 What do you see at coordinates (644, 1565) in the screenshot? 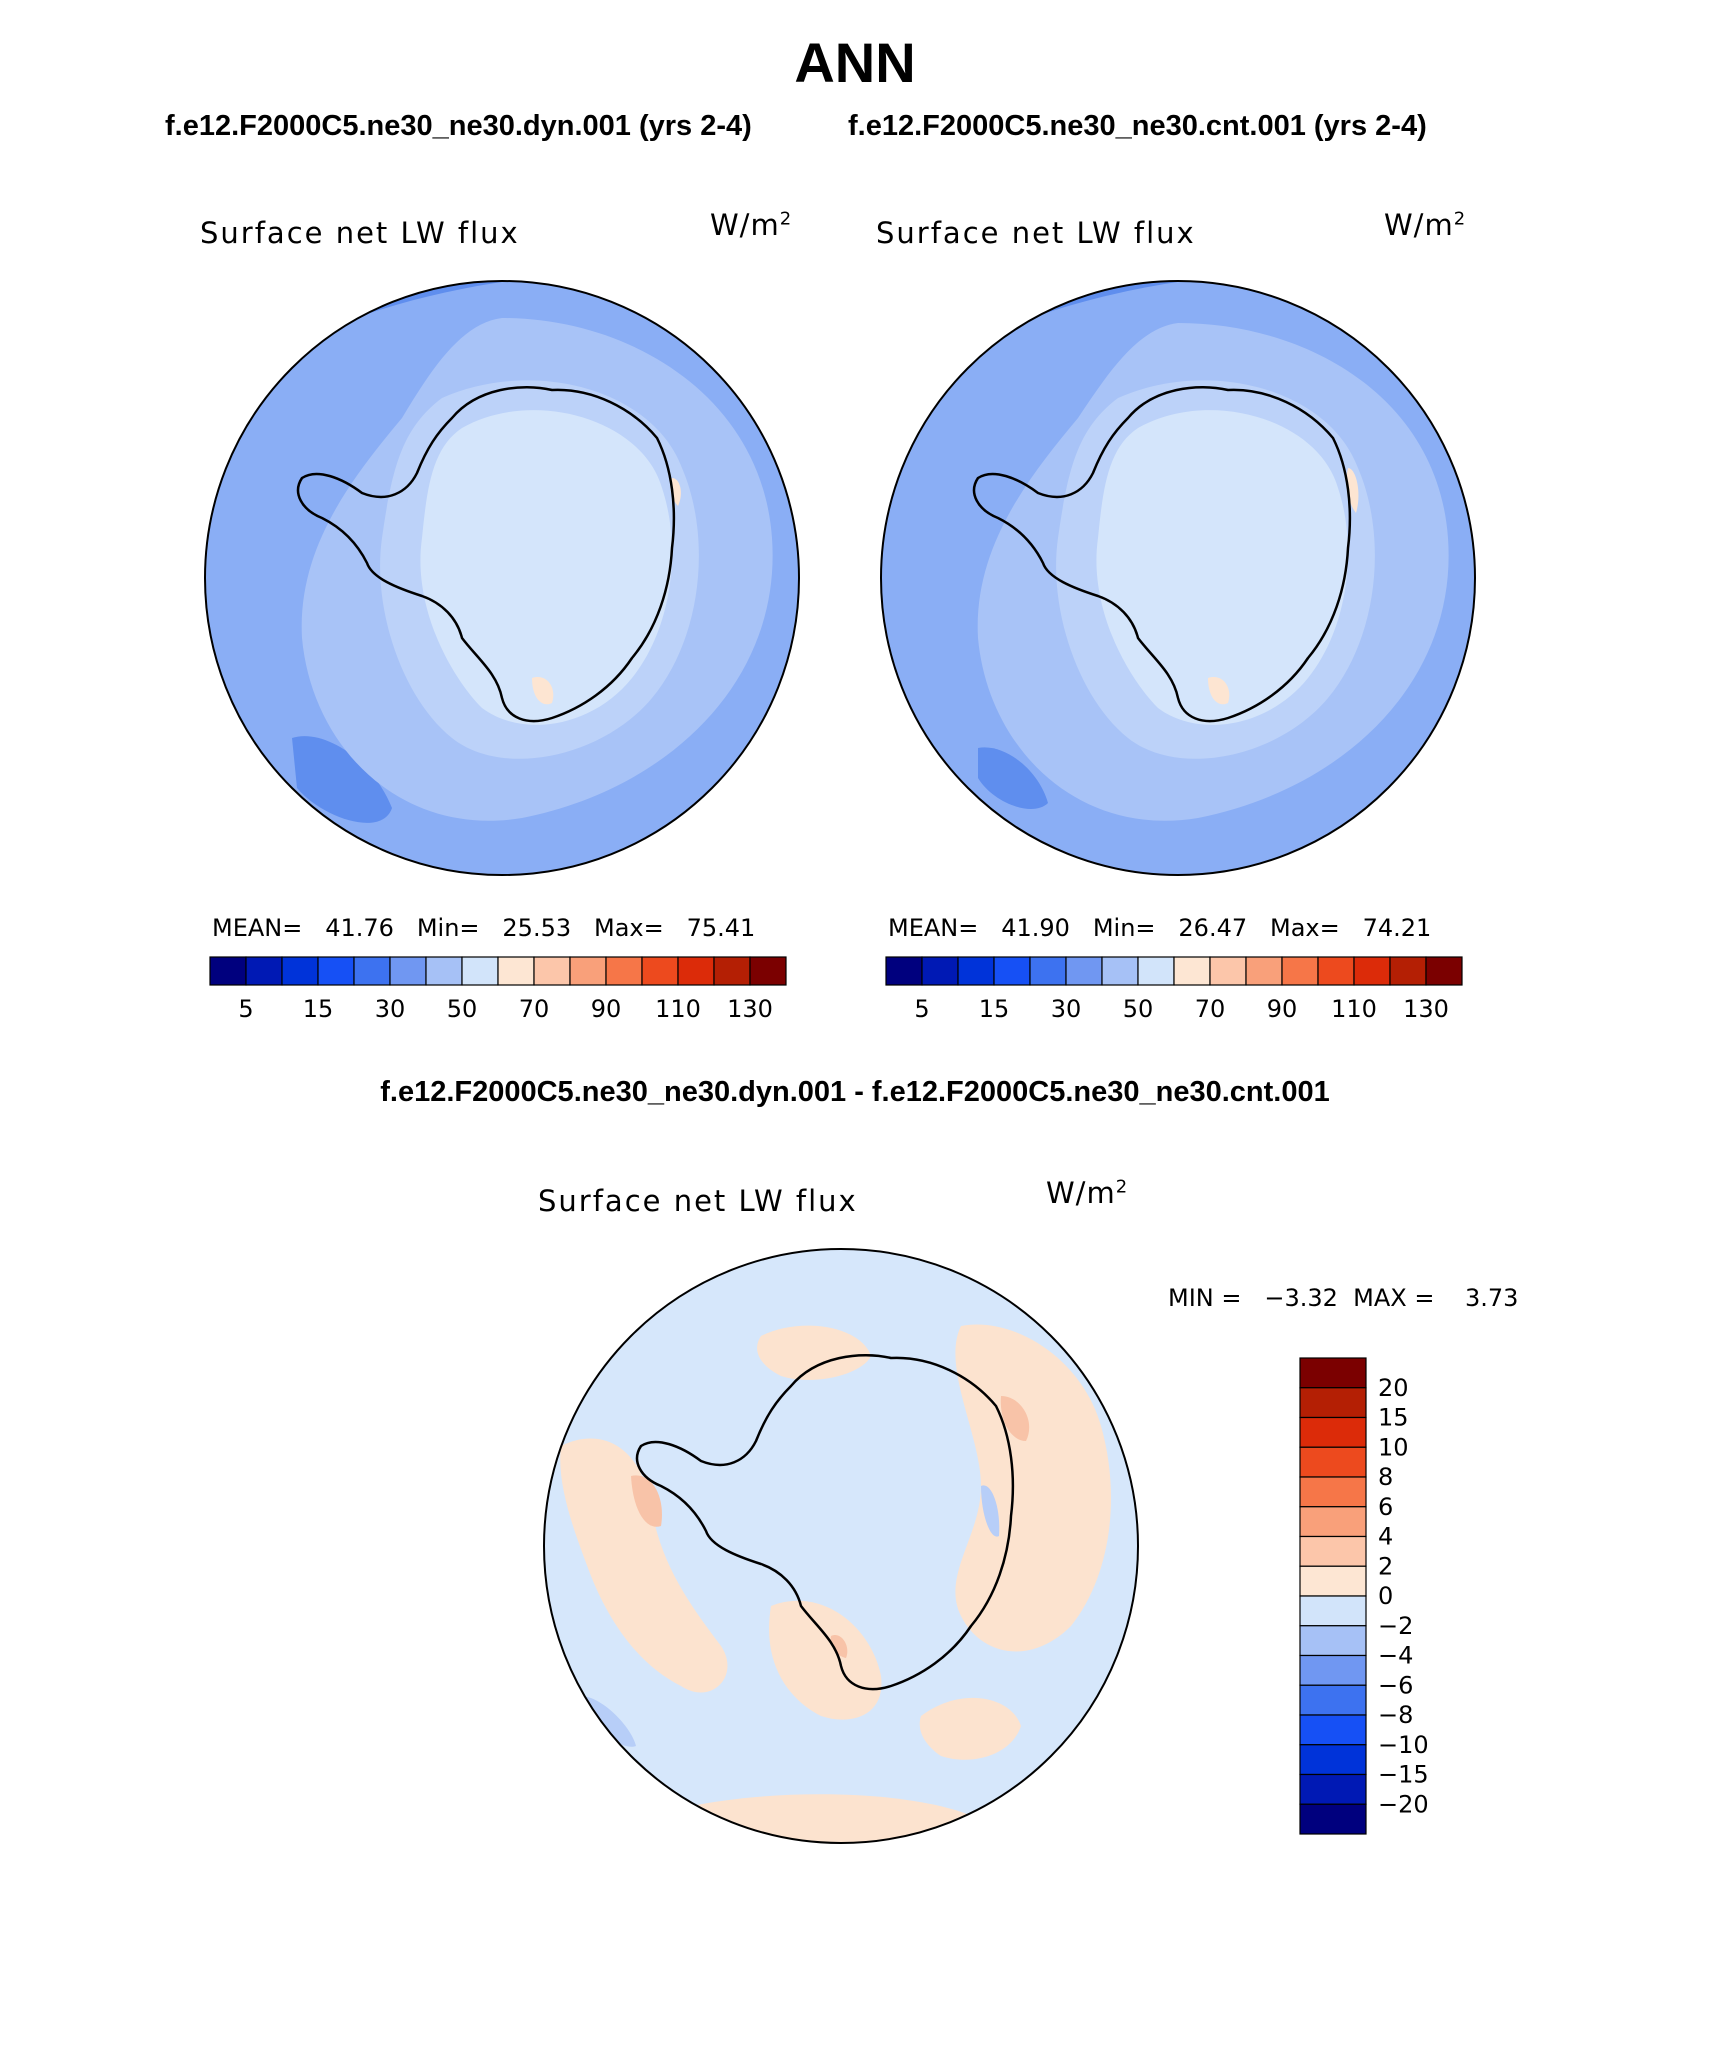
I see `positive-anomaly-west` at bounding box center [644, 1565].